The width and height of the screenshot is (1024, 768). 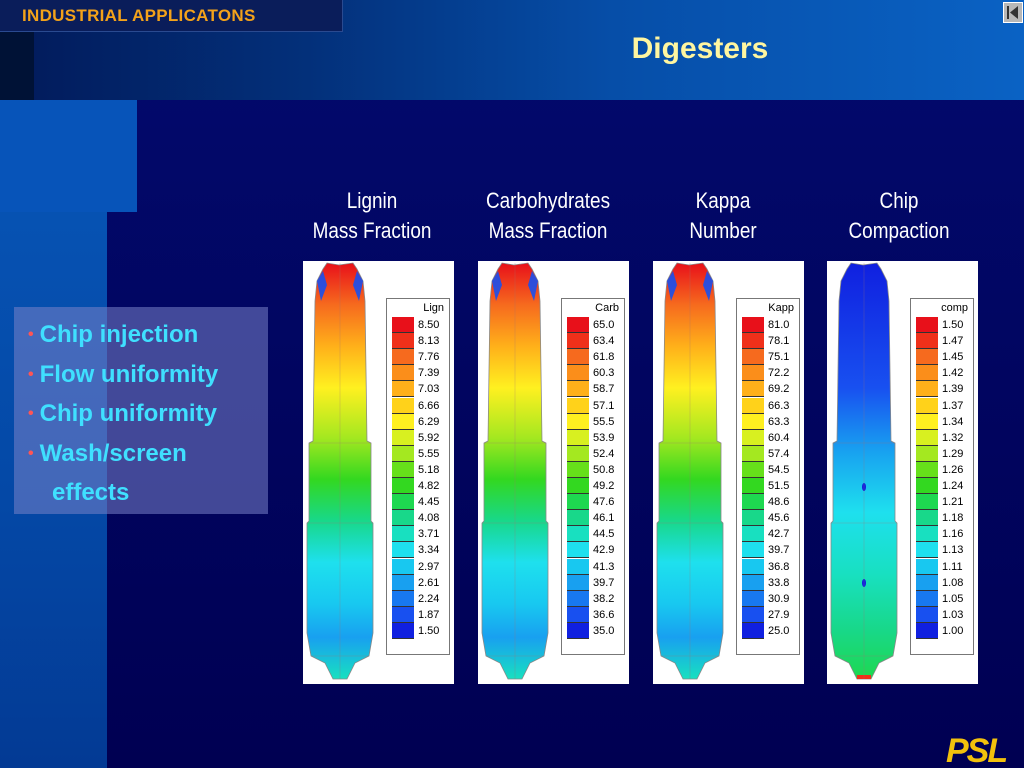 I want to click on legend-value: 57.1, so click(x=604, y=405).